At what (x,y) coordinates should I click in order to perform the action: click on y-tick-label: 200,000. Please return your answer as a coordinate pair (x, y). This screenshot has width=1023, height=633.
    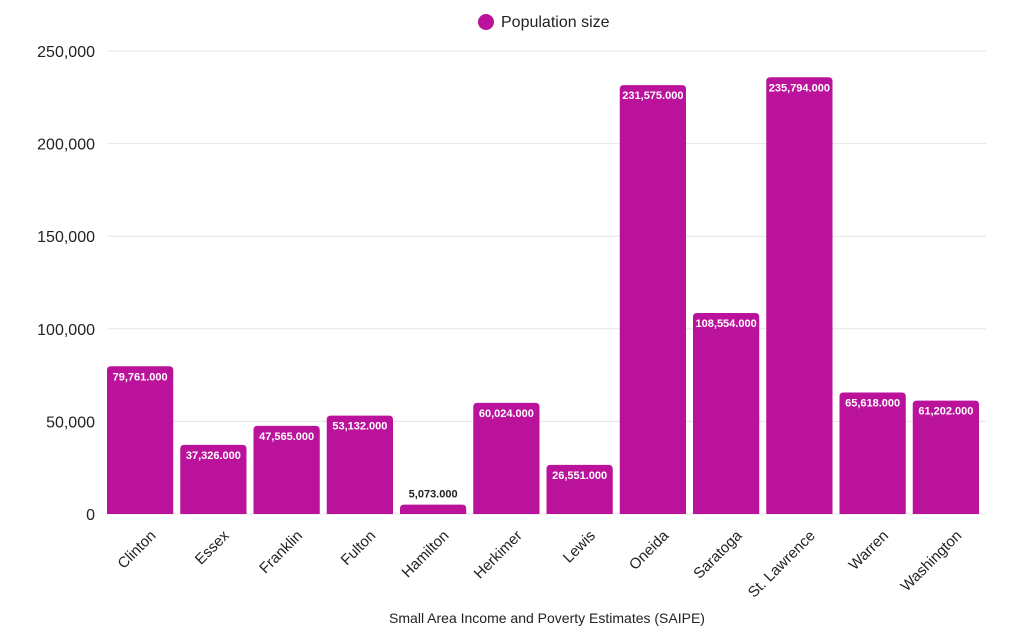
    Looking at the image, I should click on (66, 145).